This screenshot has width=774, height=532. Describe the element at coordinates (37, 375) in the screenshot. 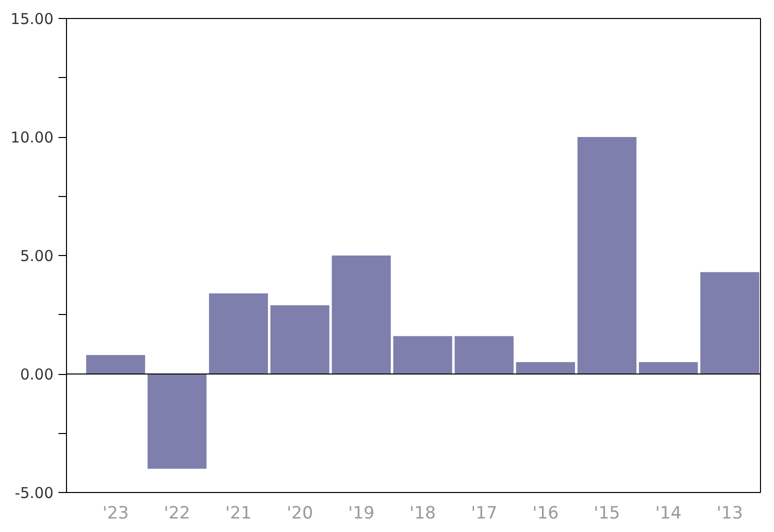

I see `y-tick-label: 0.00` at that location.